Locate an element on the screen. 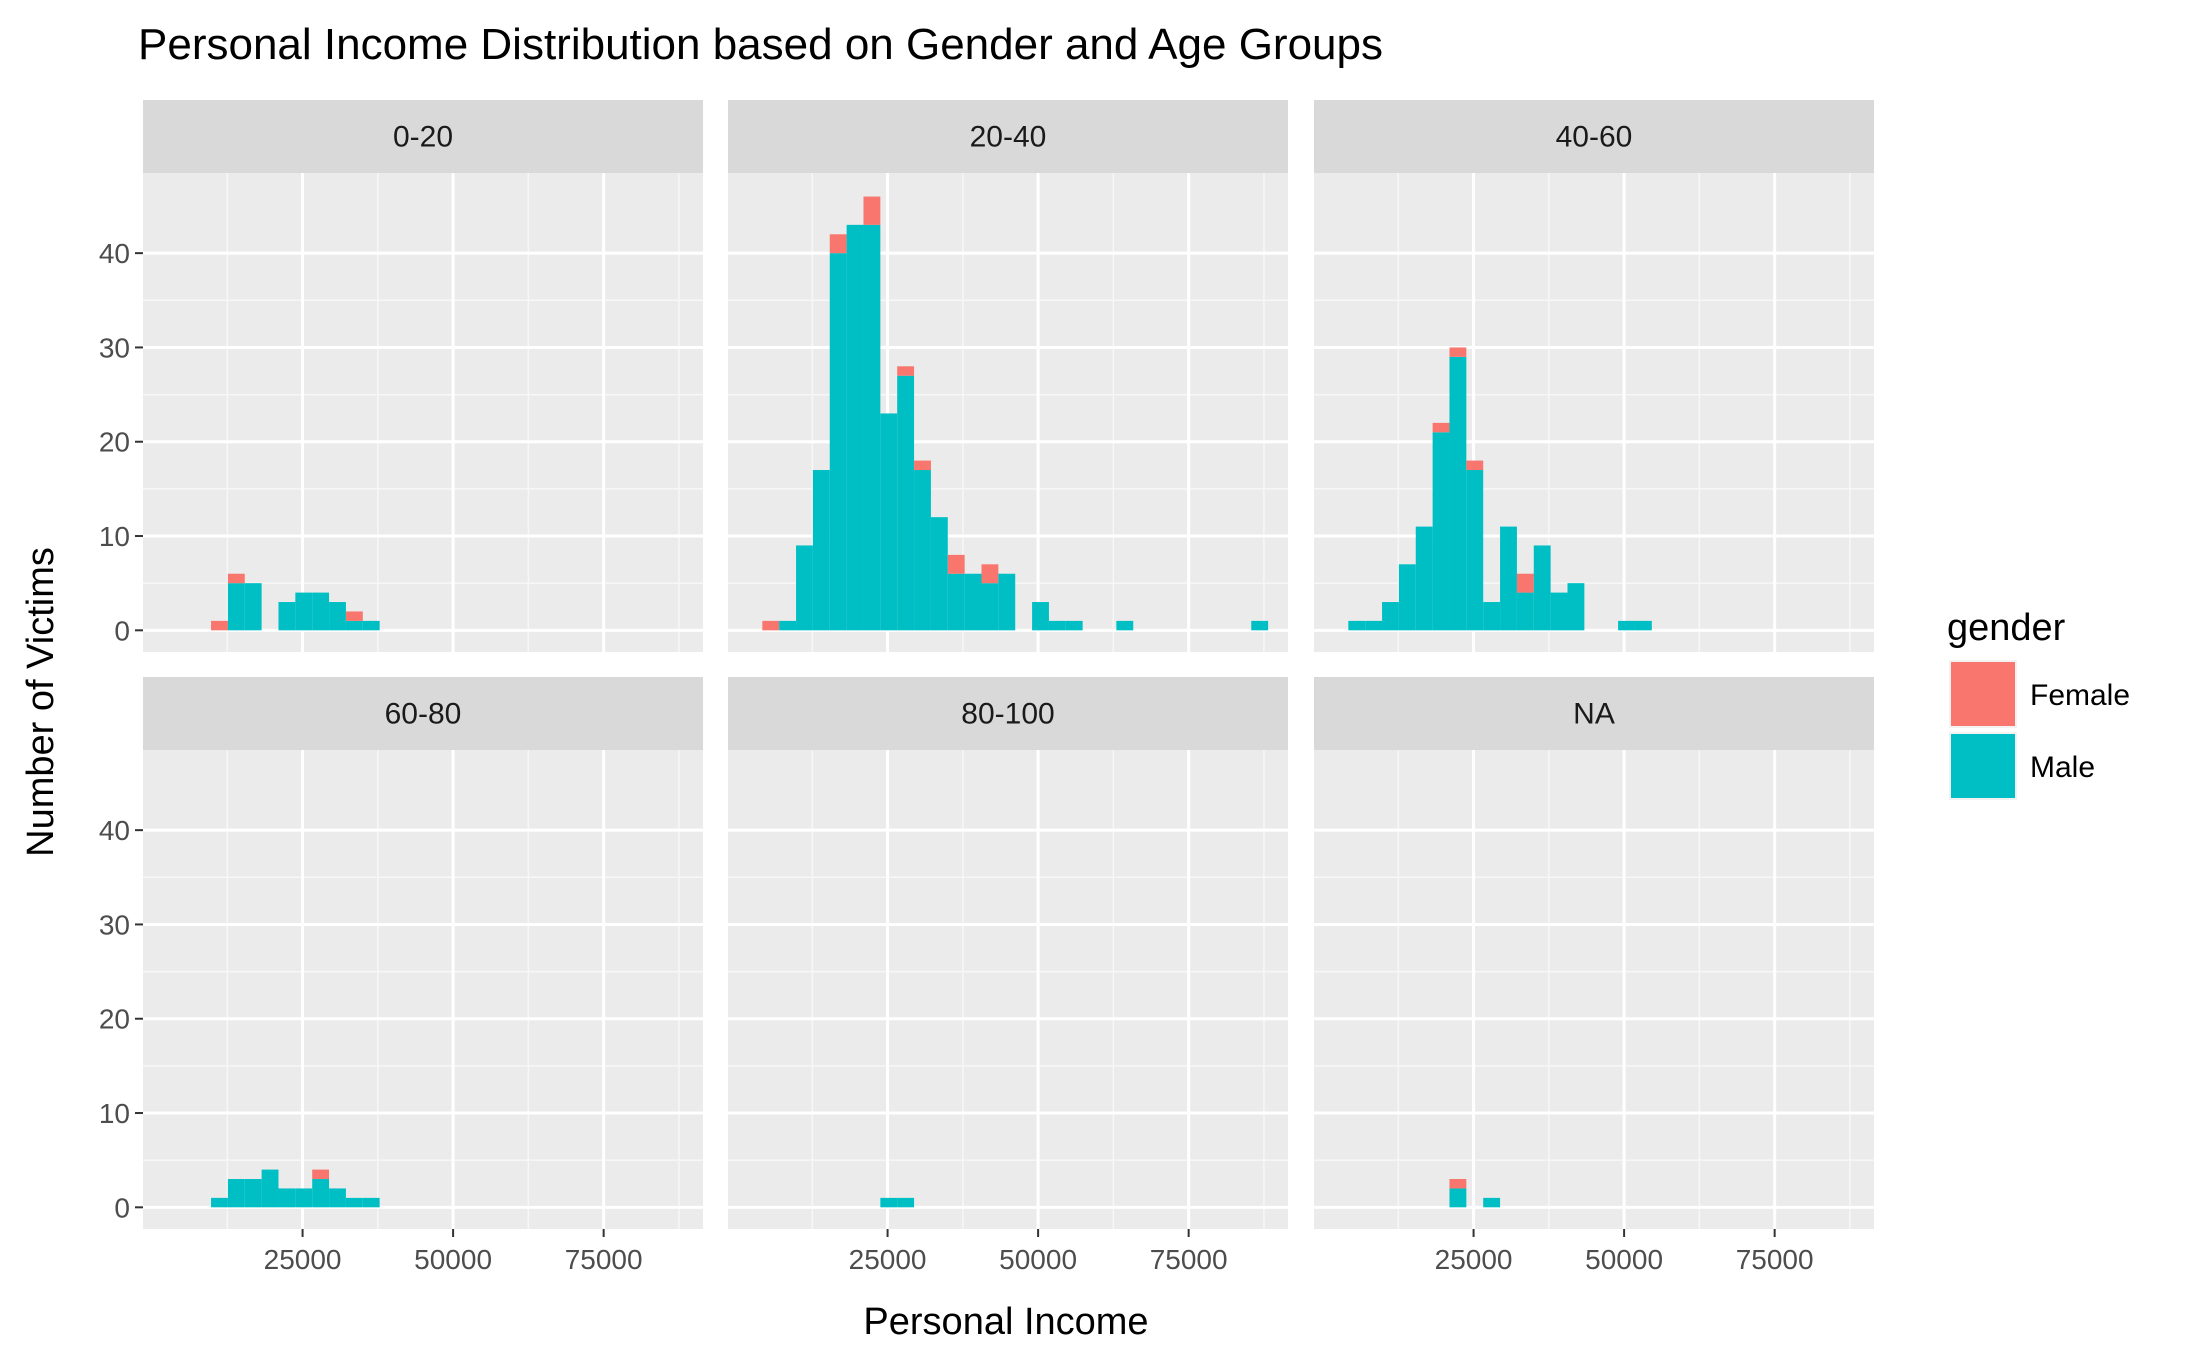 Image resolution: width=2187 pixels, height=1351 pixels. legend-title: gender is located at coordinates (2006, 628).